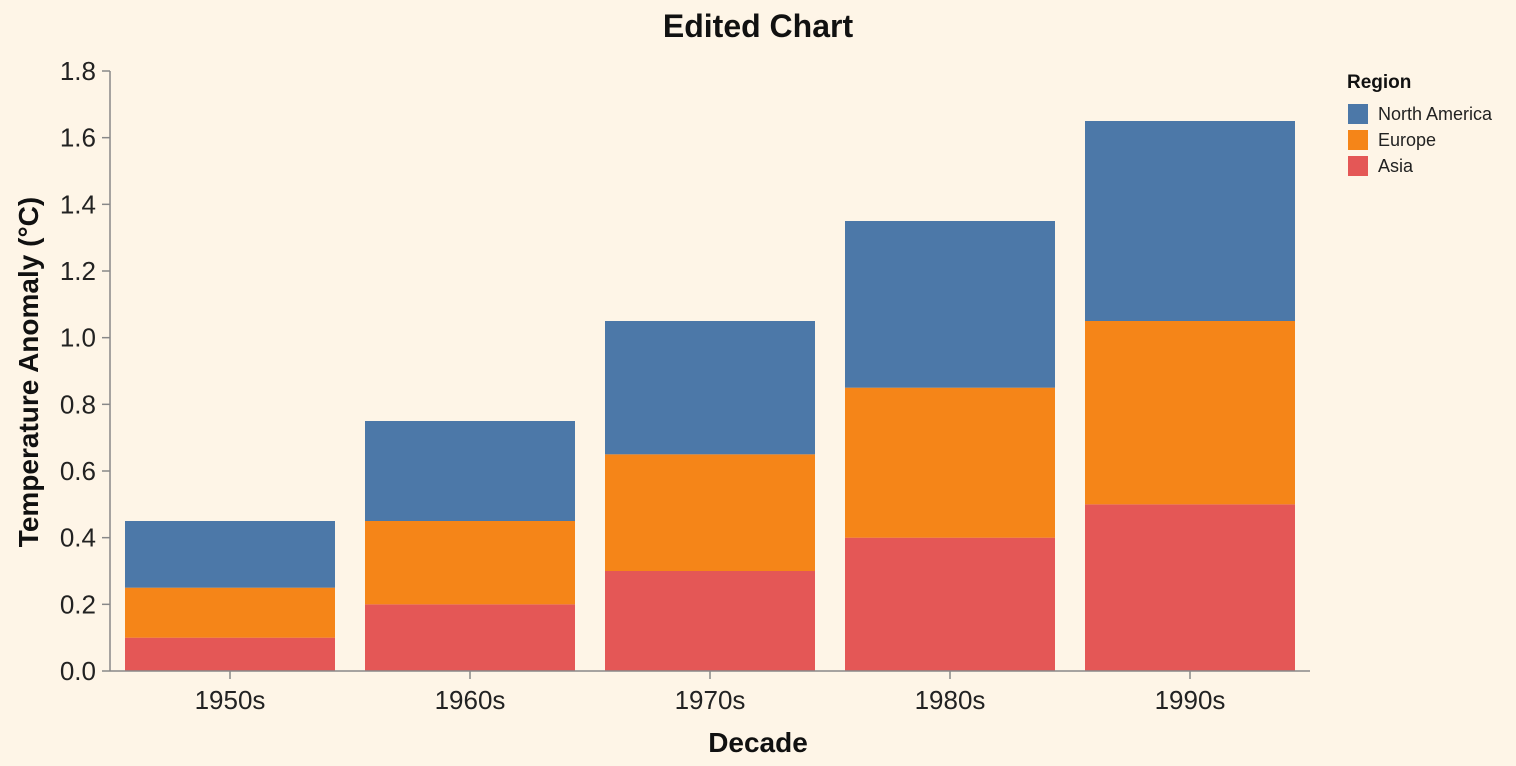 The image size is (1516, 766). Describe the element at coordinates (230, 700) in the screenshot. I see `x-tick-label-1950s: 1950s` at that location.